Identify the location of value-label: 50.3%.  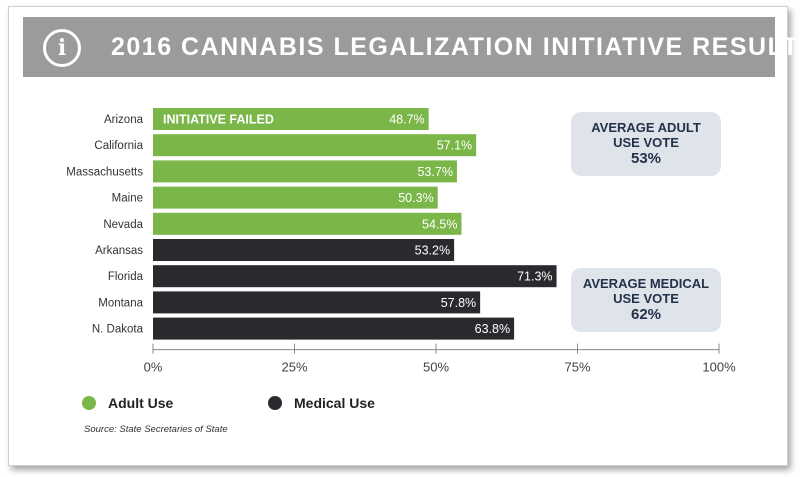
(415, 198).